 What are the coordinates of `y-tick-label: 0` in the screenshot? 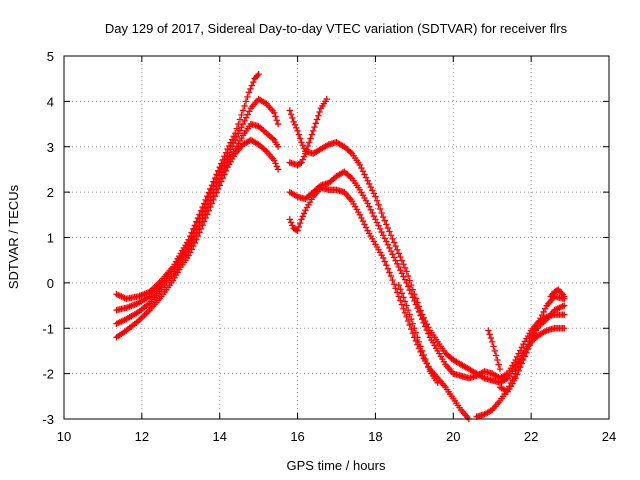 It's located at (50, 283).